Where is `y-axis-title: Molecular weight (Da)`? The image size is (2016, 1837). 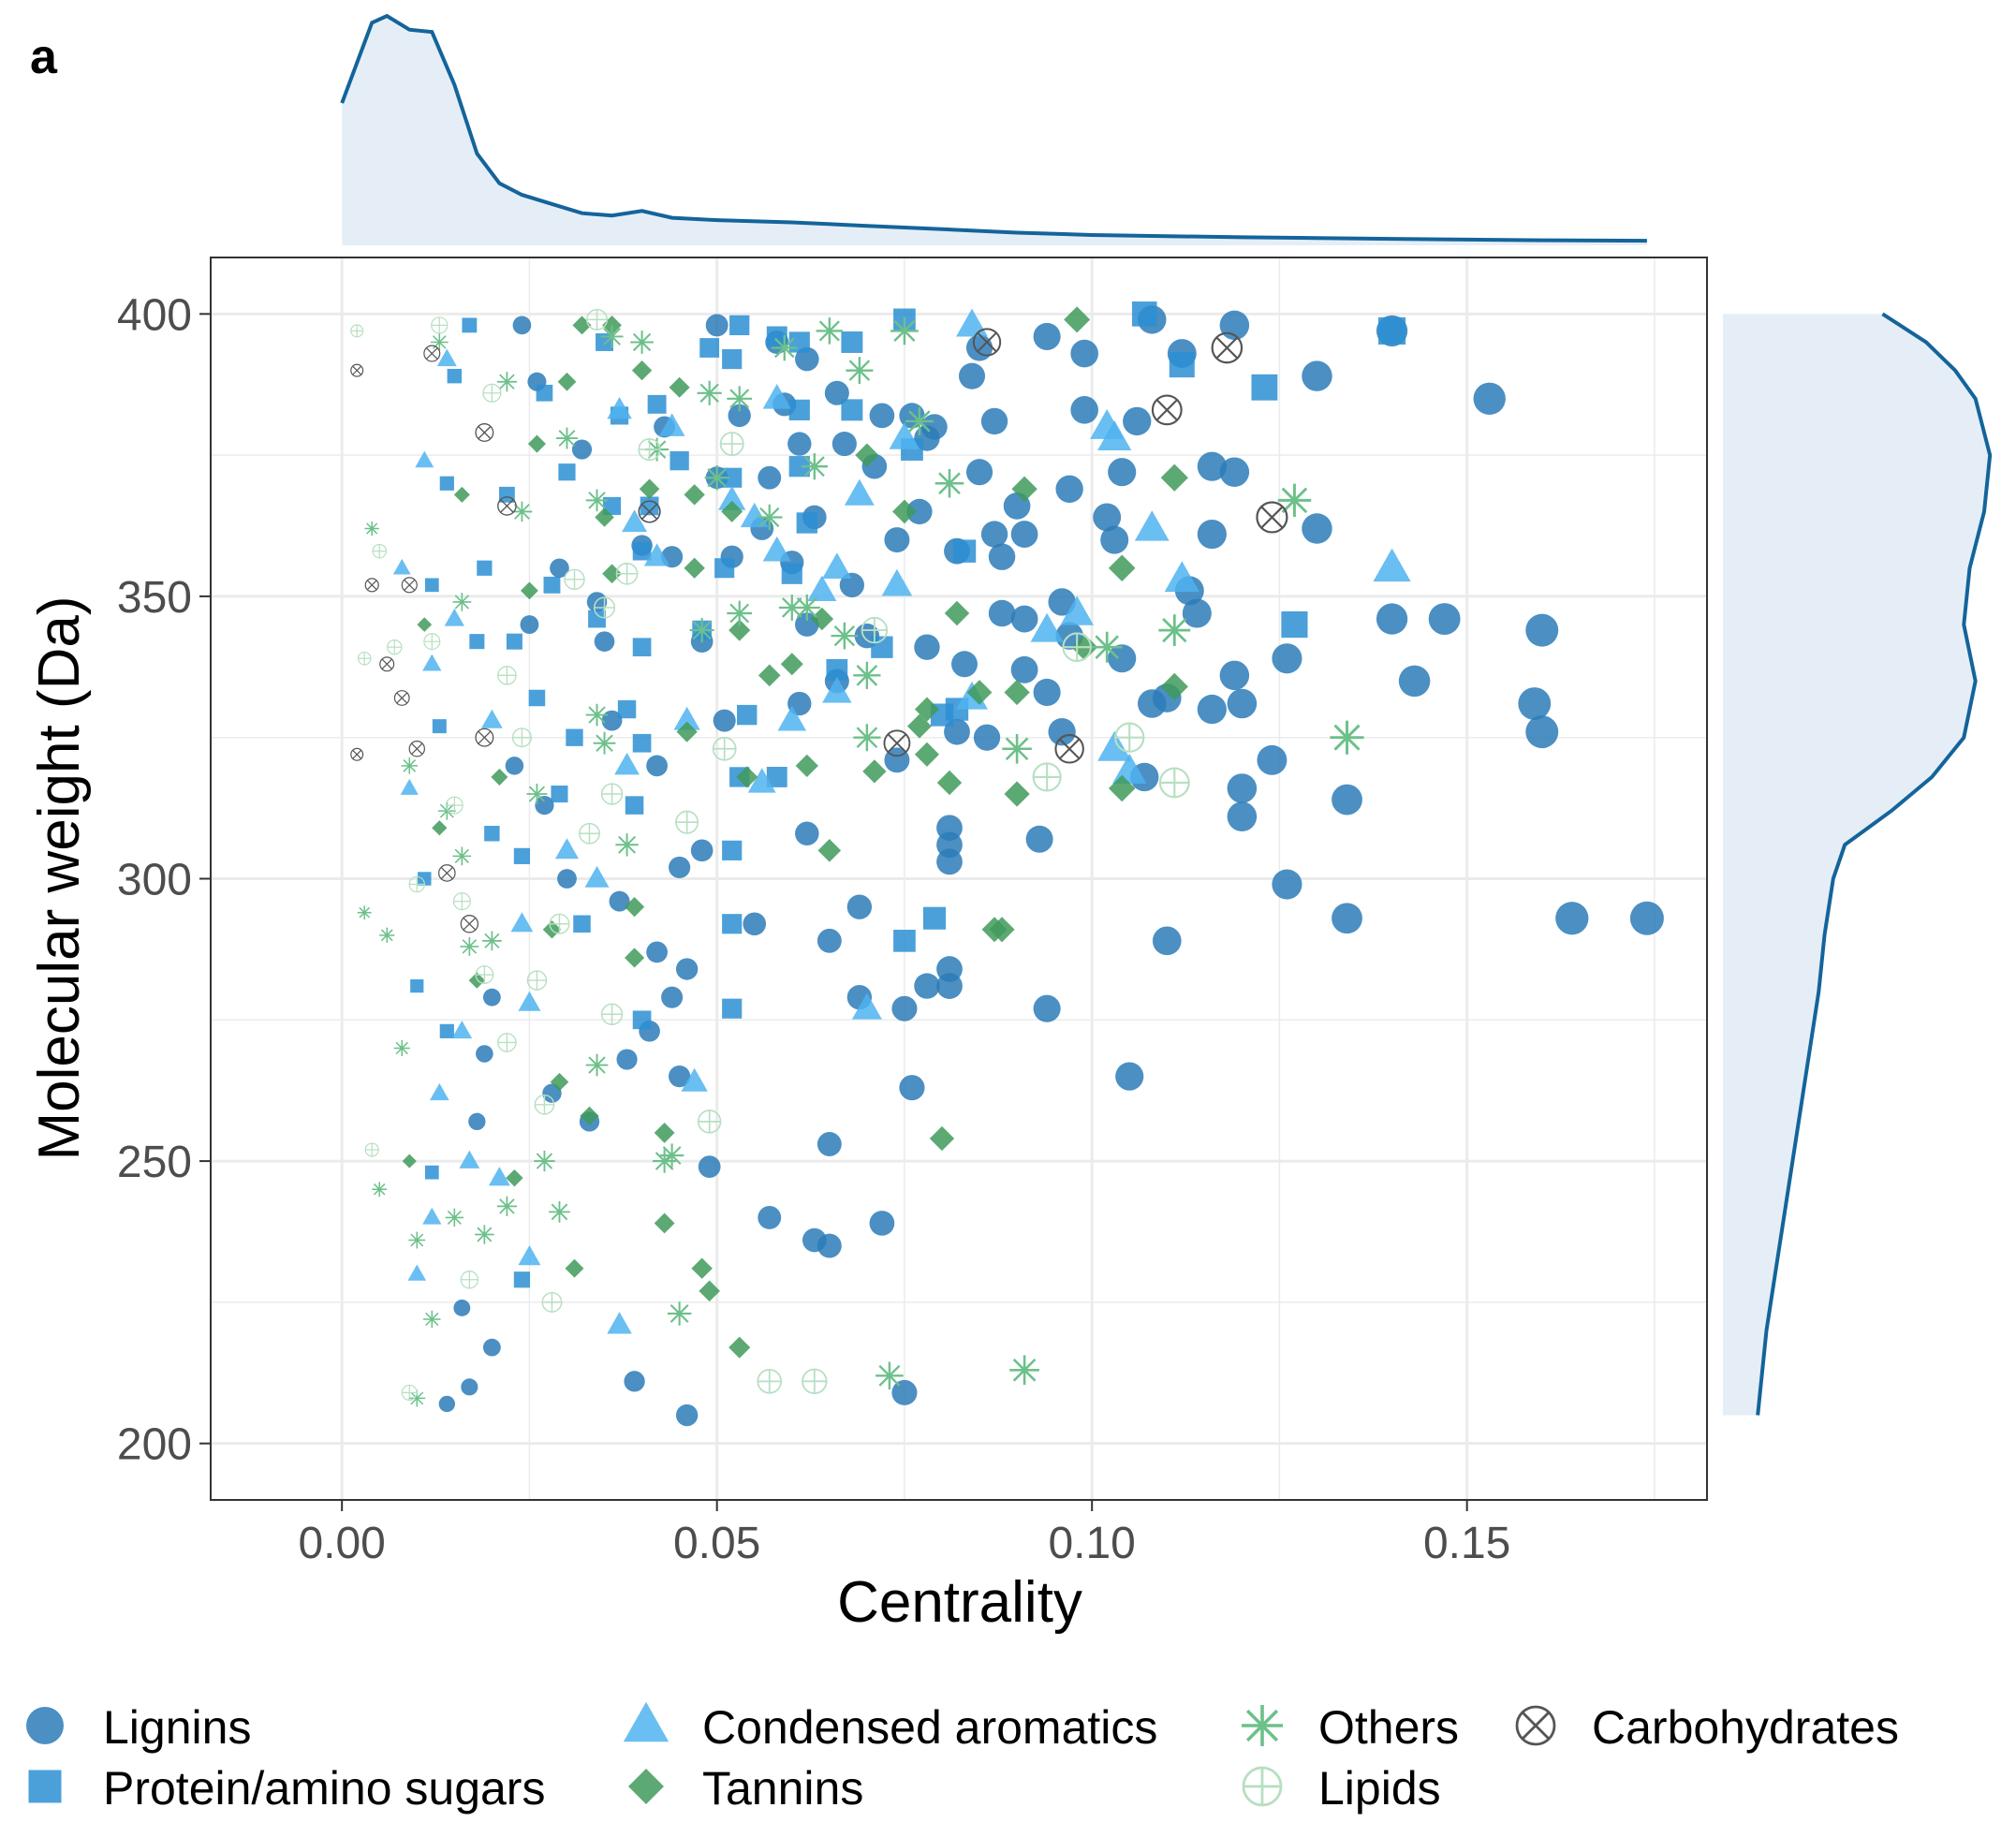
y-axis-title: Molecular weight (Da) is located at coordinates (60, 878).